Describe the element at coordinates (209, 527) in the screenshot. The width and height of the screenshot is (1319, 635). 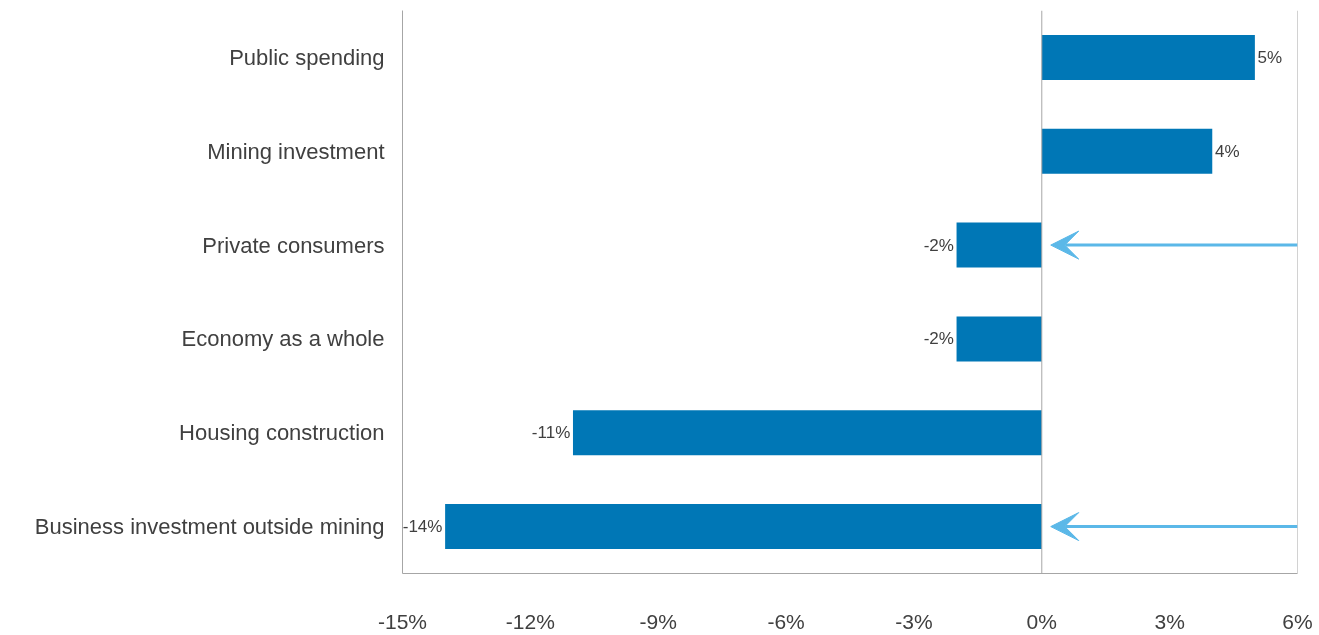
I see `y-tick-label: Business investment outside mining` at that location.